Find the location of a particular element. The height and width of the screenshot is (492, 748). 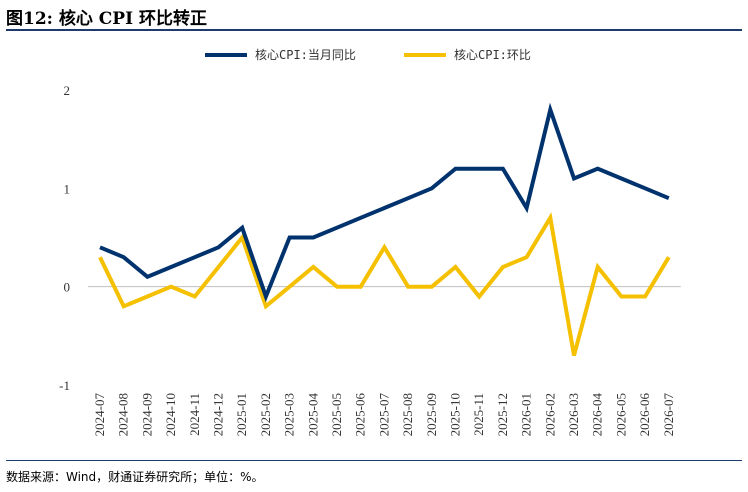

title-rule is located at coordinates (374, 30).